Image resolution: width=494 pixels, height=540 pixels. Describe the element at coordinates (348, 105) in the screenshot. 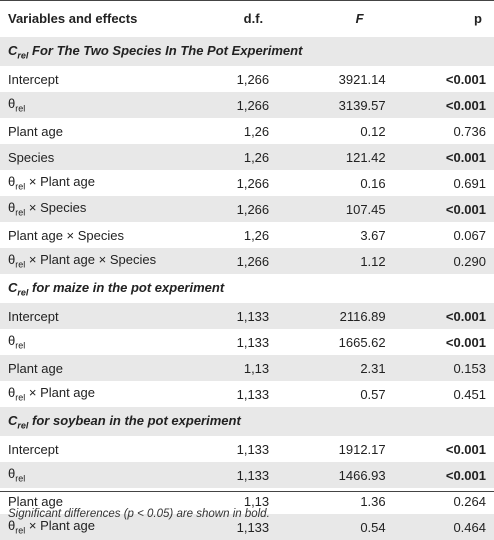

I see `cell-F: 3139.57` at that location.